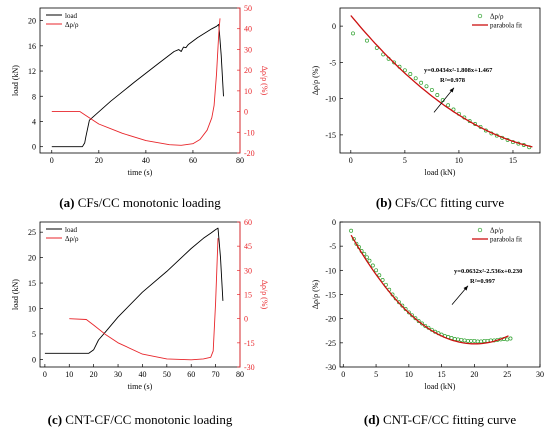 The width and height of the screenshot is (550, 434). What do you see at coordinates (444, 100) in the screenshot?
I see `annotation-arrow` at bounding box center [444, 100].